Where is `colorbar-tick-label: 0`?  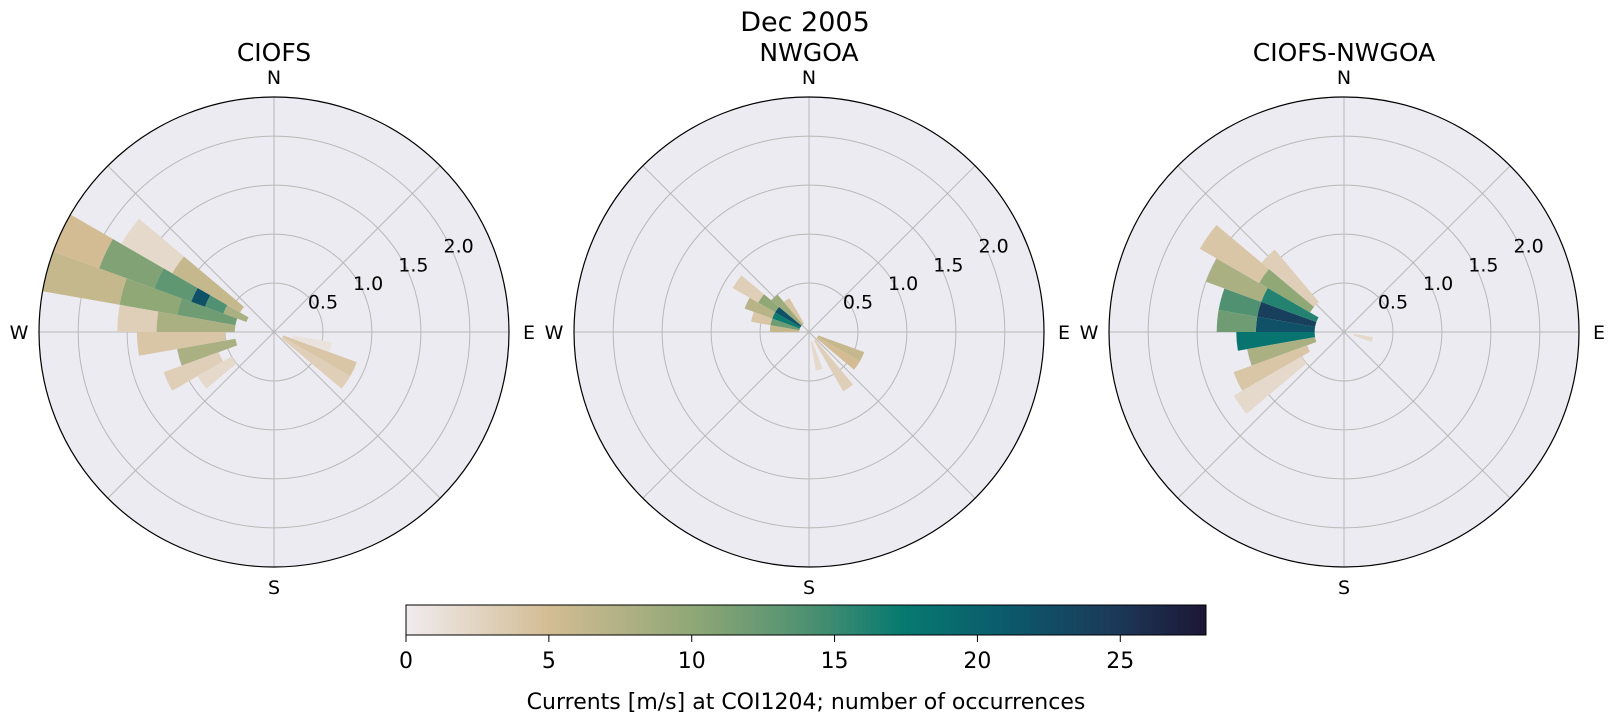
colorbar-tick-label: 0 is located at coordinates (406, 661).